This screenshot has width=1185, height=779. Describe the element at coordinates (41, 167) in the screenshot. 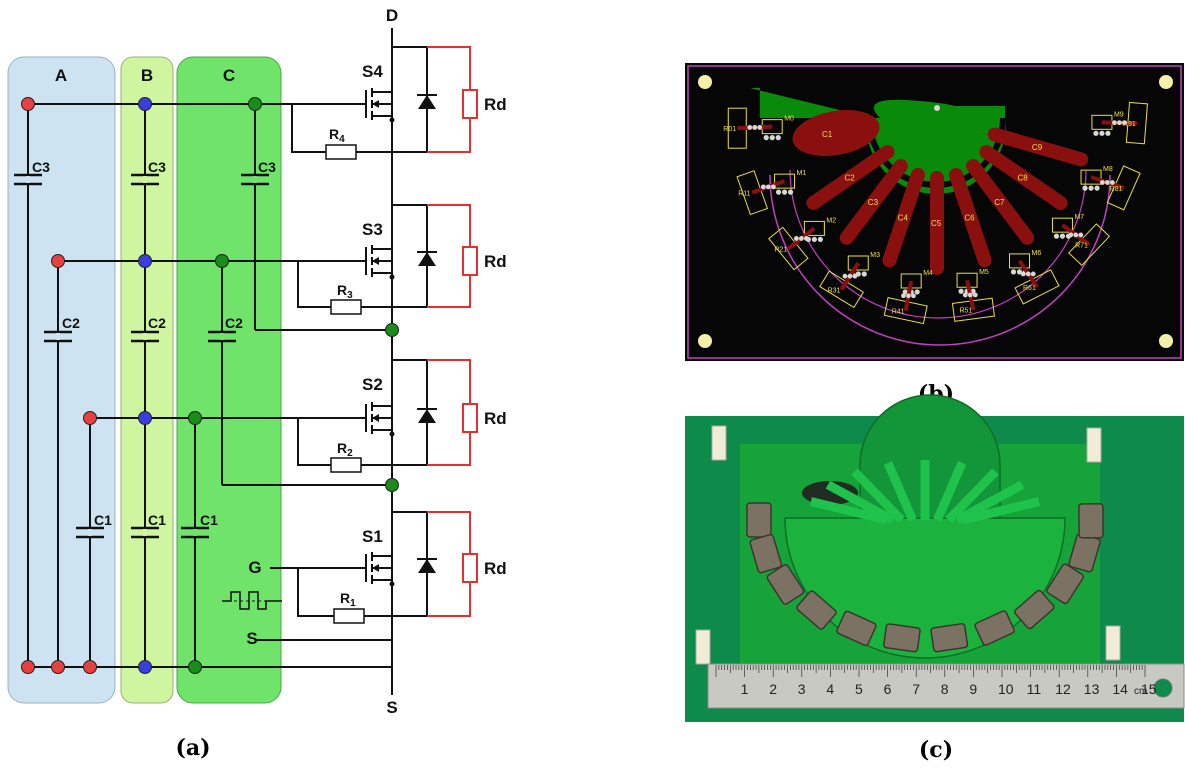

I see `cap-label-a-c3: C3` at that location.